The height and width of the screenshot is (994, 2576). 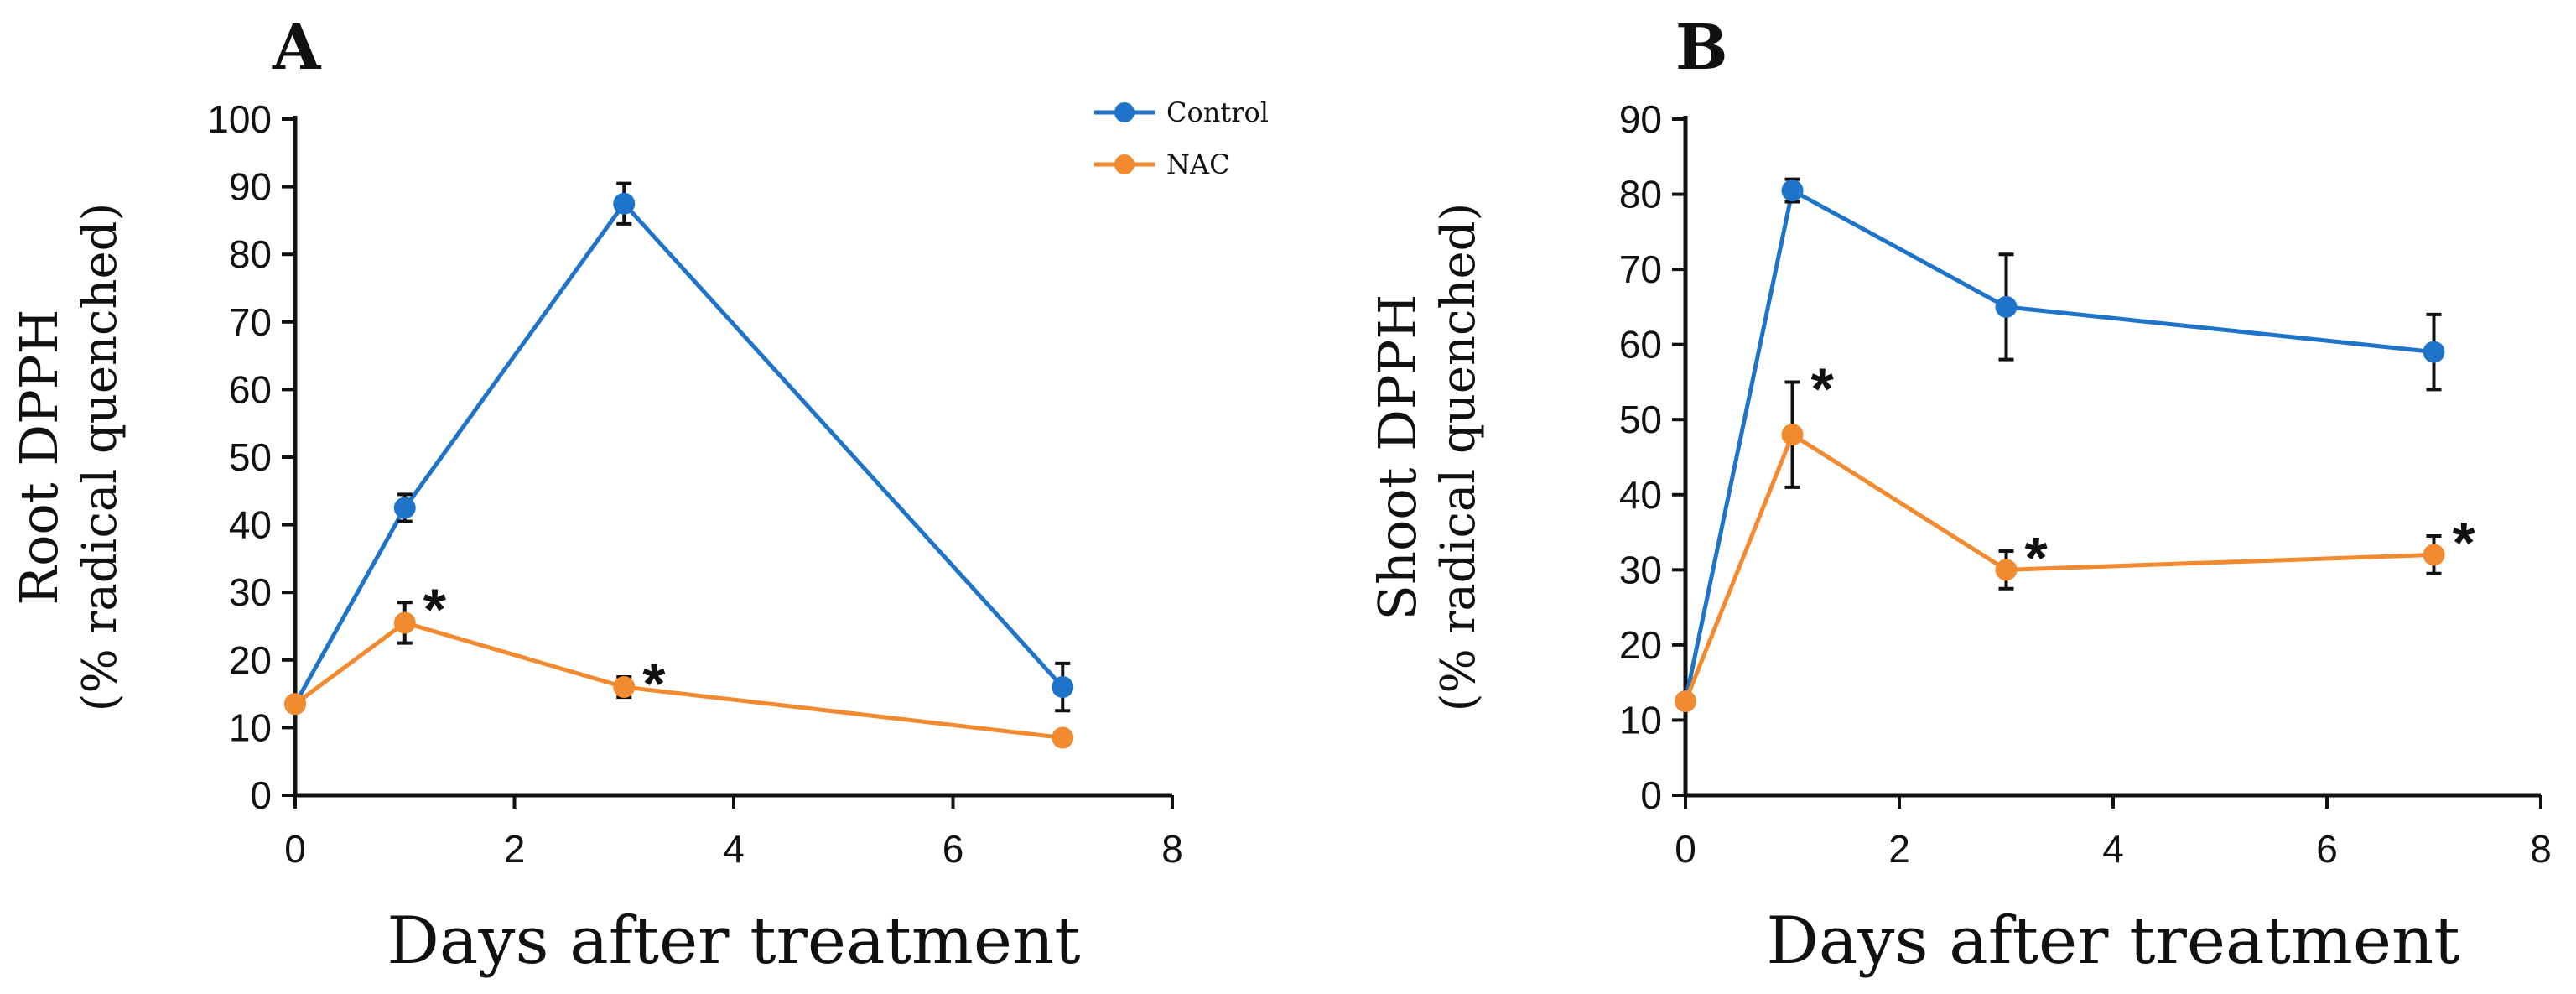 What do you see at coordinates (39, 457) in the screenshot?
I see `y-axis-title: Root DPPH` at bounding box center [39, 457].